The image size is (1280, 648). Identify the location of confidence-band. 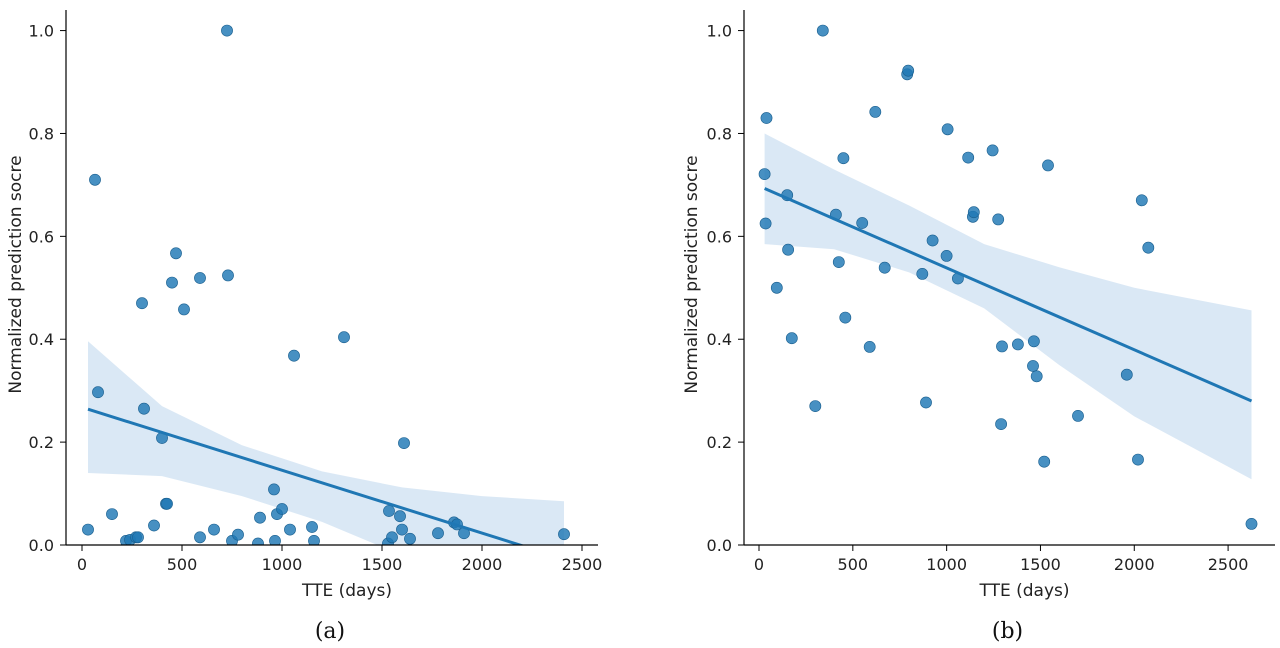
(326, 443).